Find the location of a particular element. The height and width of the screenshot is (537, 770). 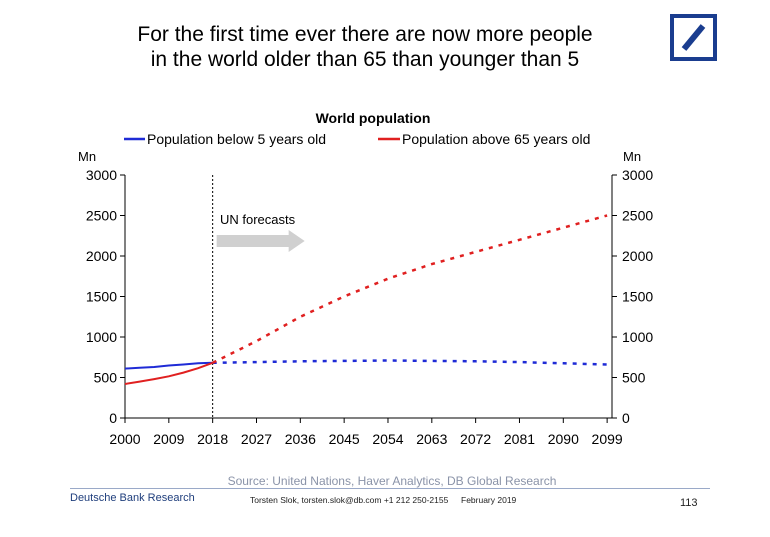

x-tick-label: 2045 is located at coordinates (344, 439).